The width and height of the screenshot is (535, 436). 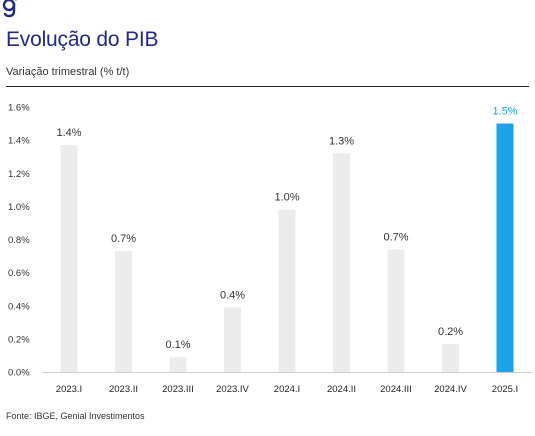 I want to click on data-label: 1.0%, so click(x=286, y=198).